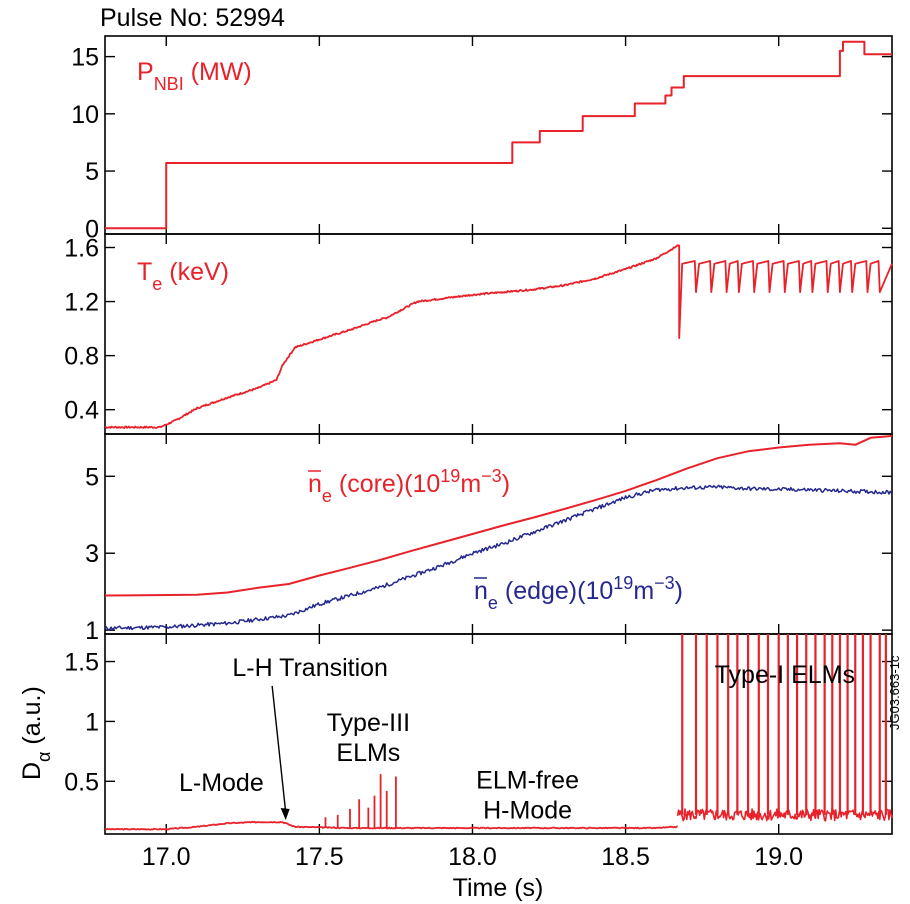 The height and width of the screenshot is (904, 910). I want to click on d-alpha-baseline, so click(391, 825).